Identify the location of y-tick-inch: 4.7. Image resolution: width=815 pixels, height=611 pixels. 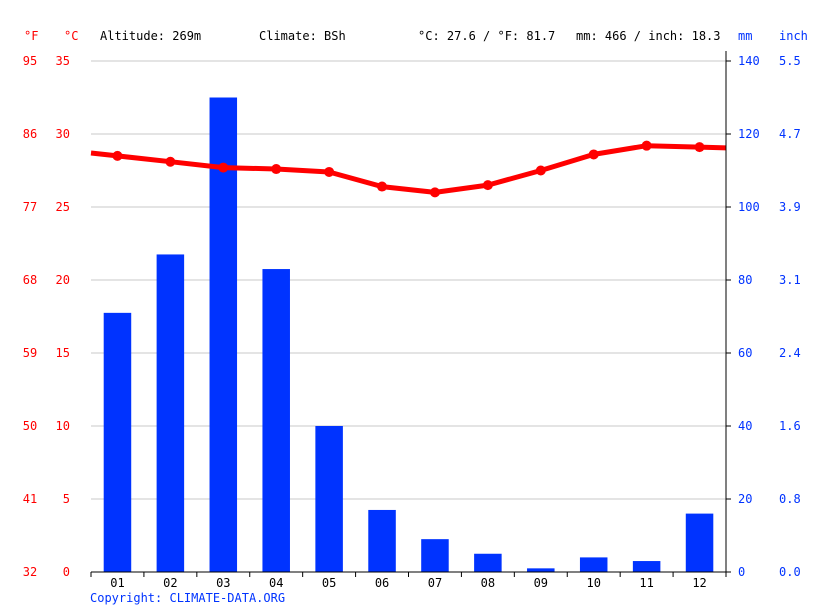
(790, 134).